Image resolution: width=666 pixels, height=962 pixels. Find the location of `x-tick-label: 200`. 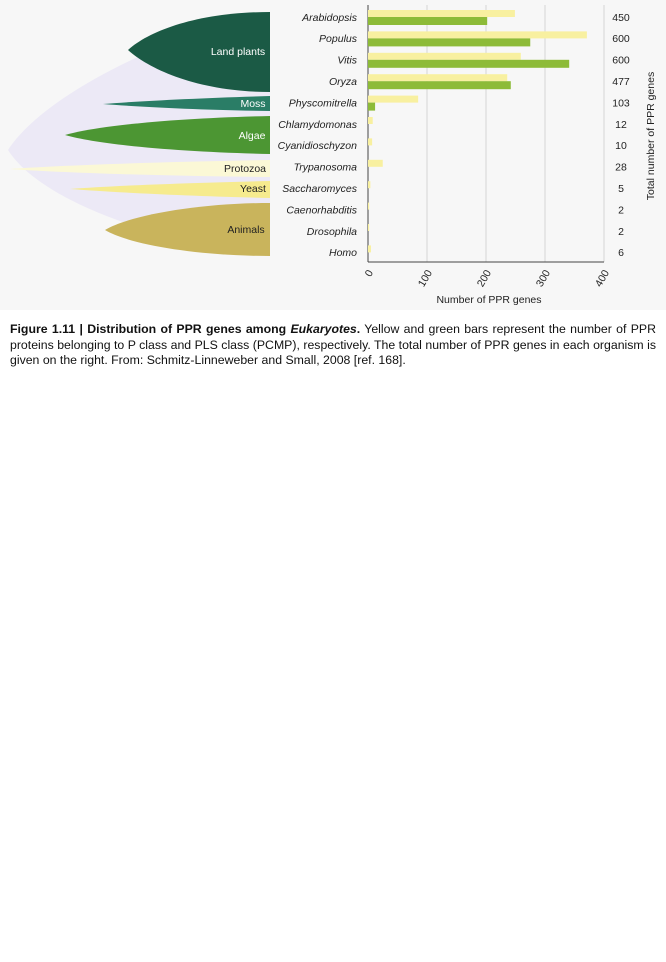

x-tick-label: 200 is located at coordinates (484, 278).